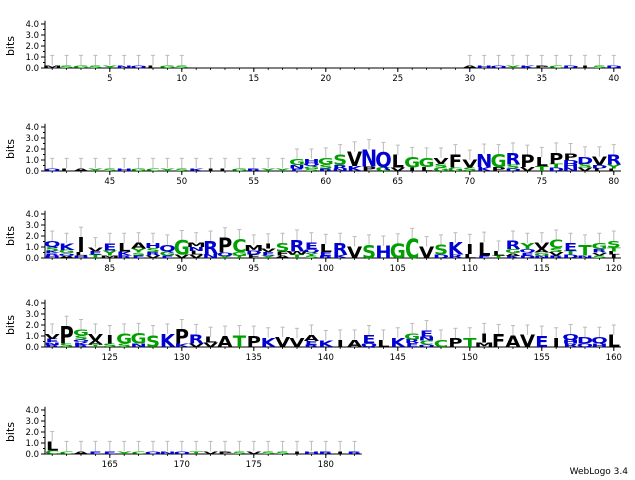 Image resolution: width=635 pixels, height=480 pixels. What do you see at coordinates (326, 465) in the screenshot?
I see `x-tick-label: 180` at bounding box center [326, 465].